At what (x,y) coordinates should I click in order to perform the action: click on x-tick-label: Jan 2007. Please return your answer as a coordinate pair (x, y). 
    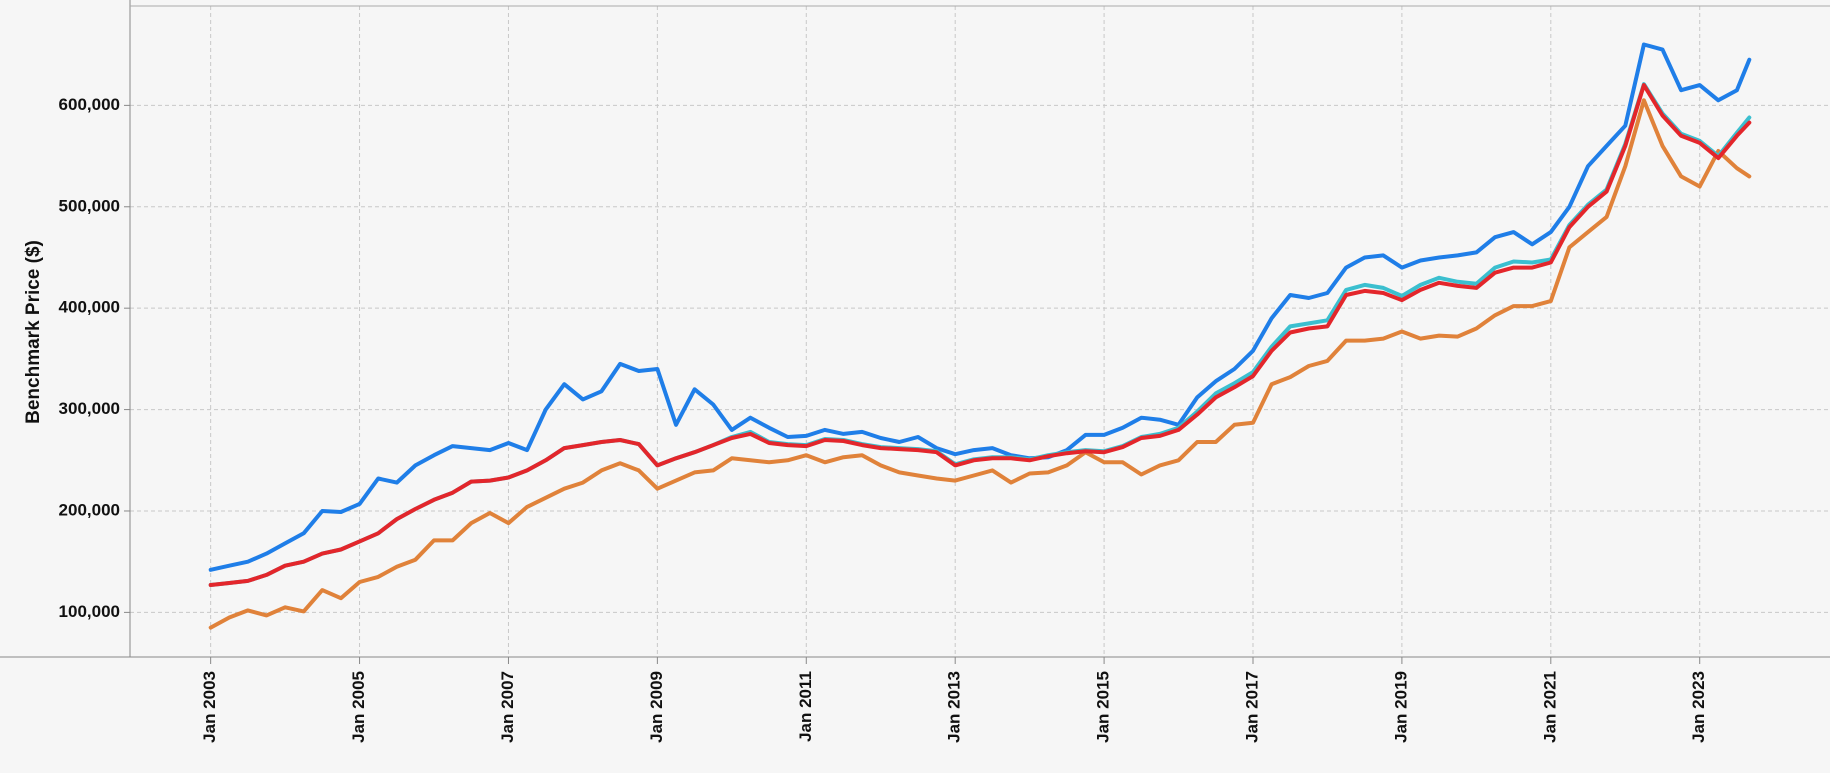
    Looking at the image, I should click on (507, 707).